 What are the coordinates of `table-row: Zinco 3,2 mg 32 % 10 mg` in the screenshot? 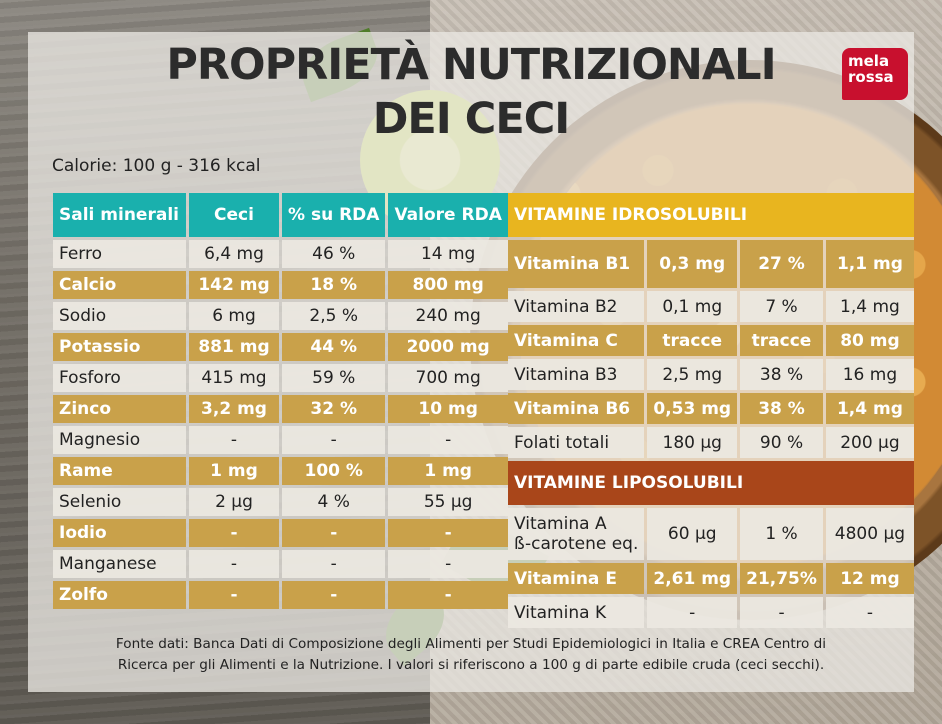 It's located at (280, 409).